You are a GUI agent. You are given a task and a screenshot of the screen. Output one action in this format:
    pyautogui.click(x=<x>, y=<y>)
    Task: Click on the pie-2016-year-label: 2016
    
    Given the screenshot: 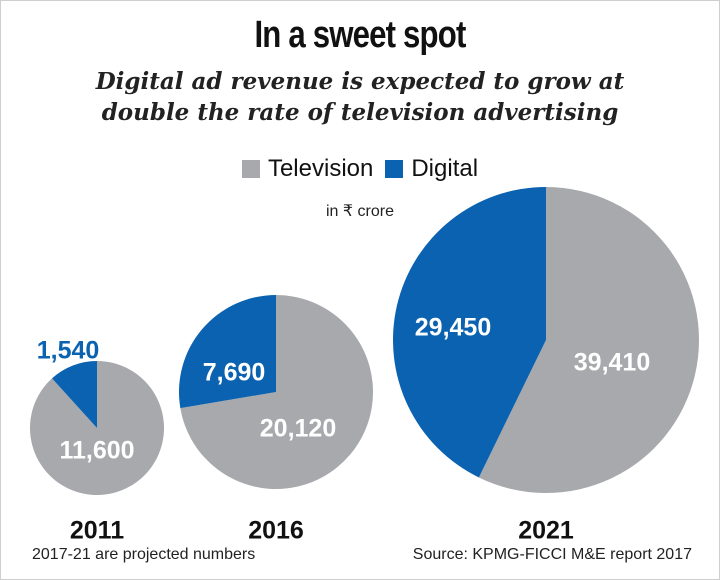 What is the action you would take?
    pyautogui.click(x=276, y=531)
    